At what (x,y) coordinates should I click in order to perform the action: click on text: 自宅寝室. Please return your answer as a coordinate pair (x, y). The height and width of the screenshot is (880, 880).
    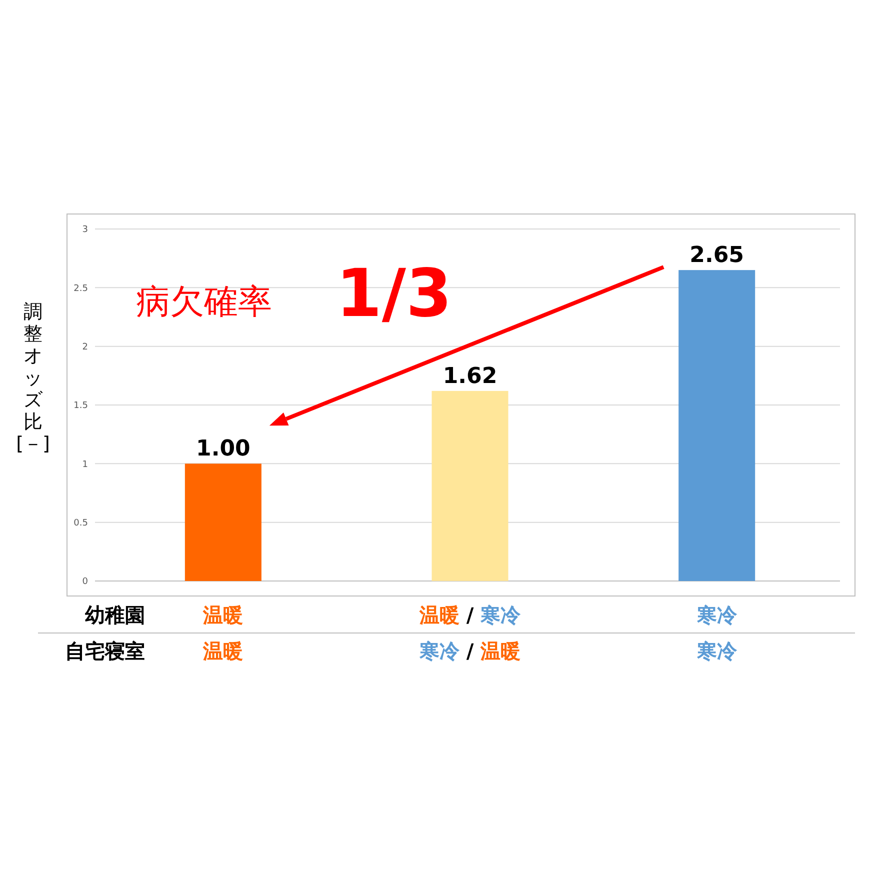
    Looking at the image, I should click on (105, 651).